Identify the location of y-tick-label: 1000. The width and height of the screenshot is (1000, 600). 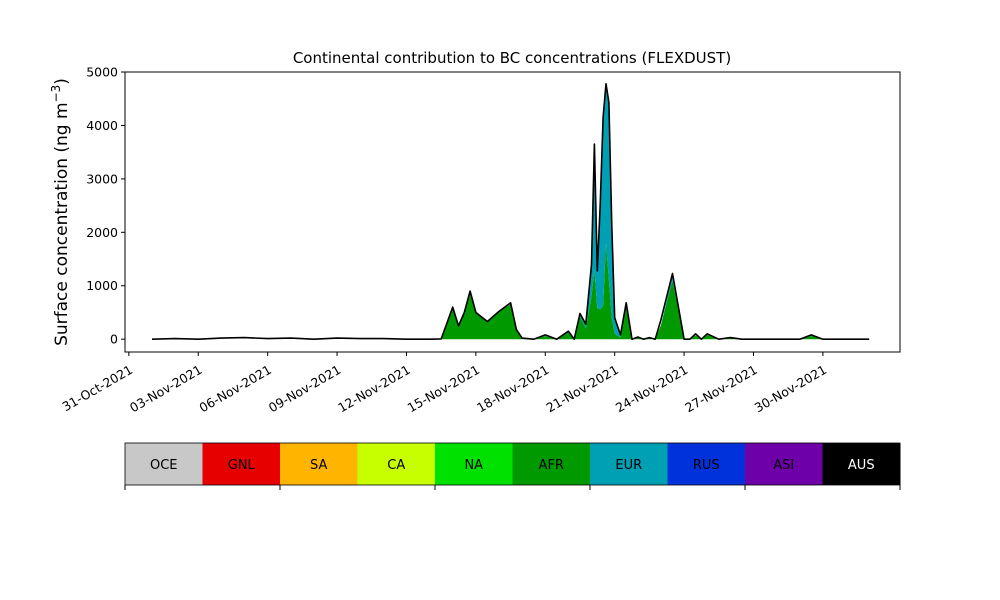
(102, 285).